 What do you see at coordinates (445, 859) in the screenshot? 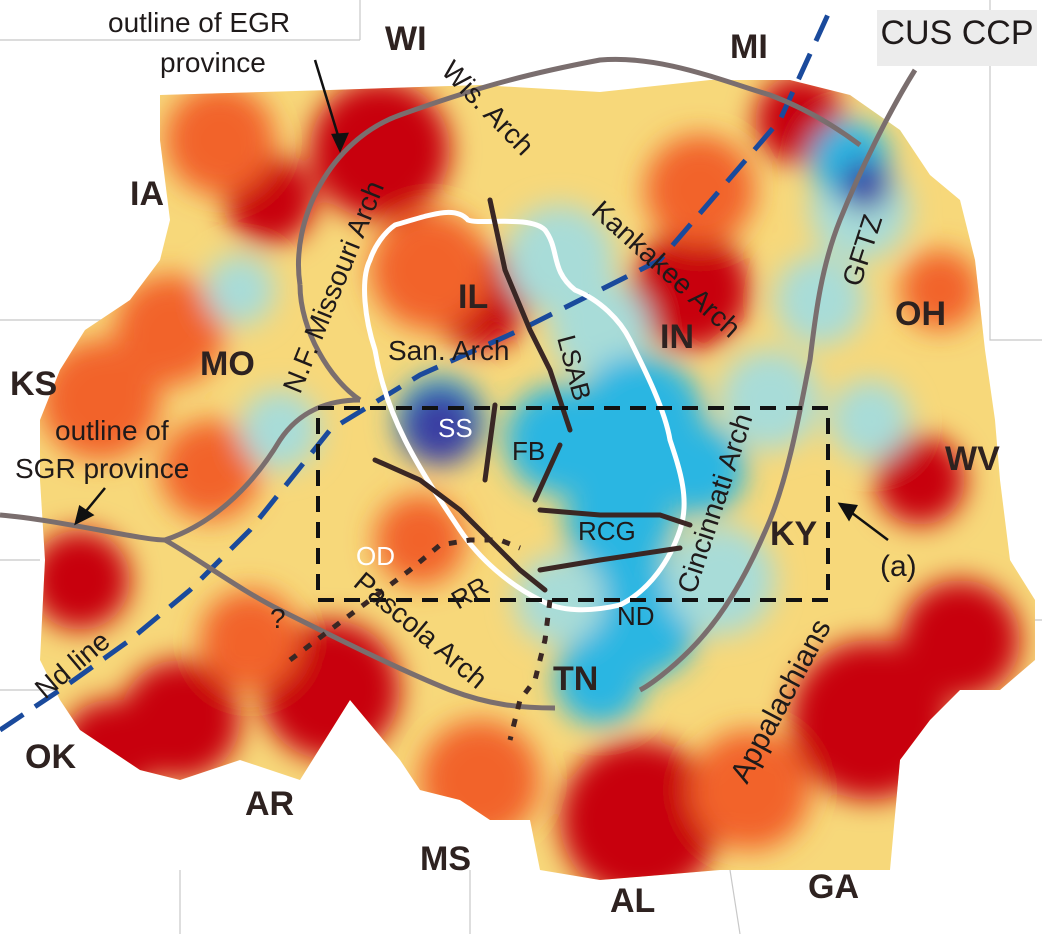
I see `state-label-ms: MS` at bounding box center [445, 859].